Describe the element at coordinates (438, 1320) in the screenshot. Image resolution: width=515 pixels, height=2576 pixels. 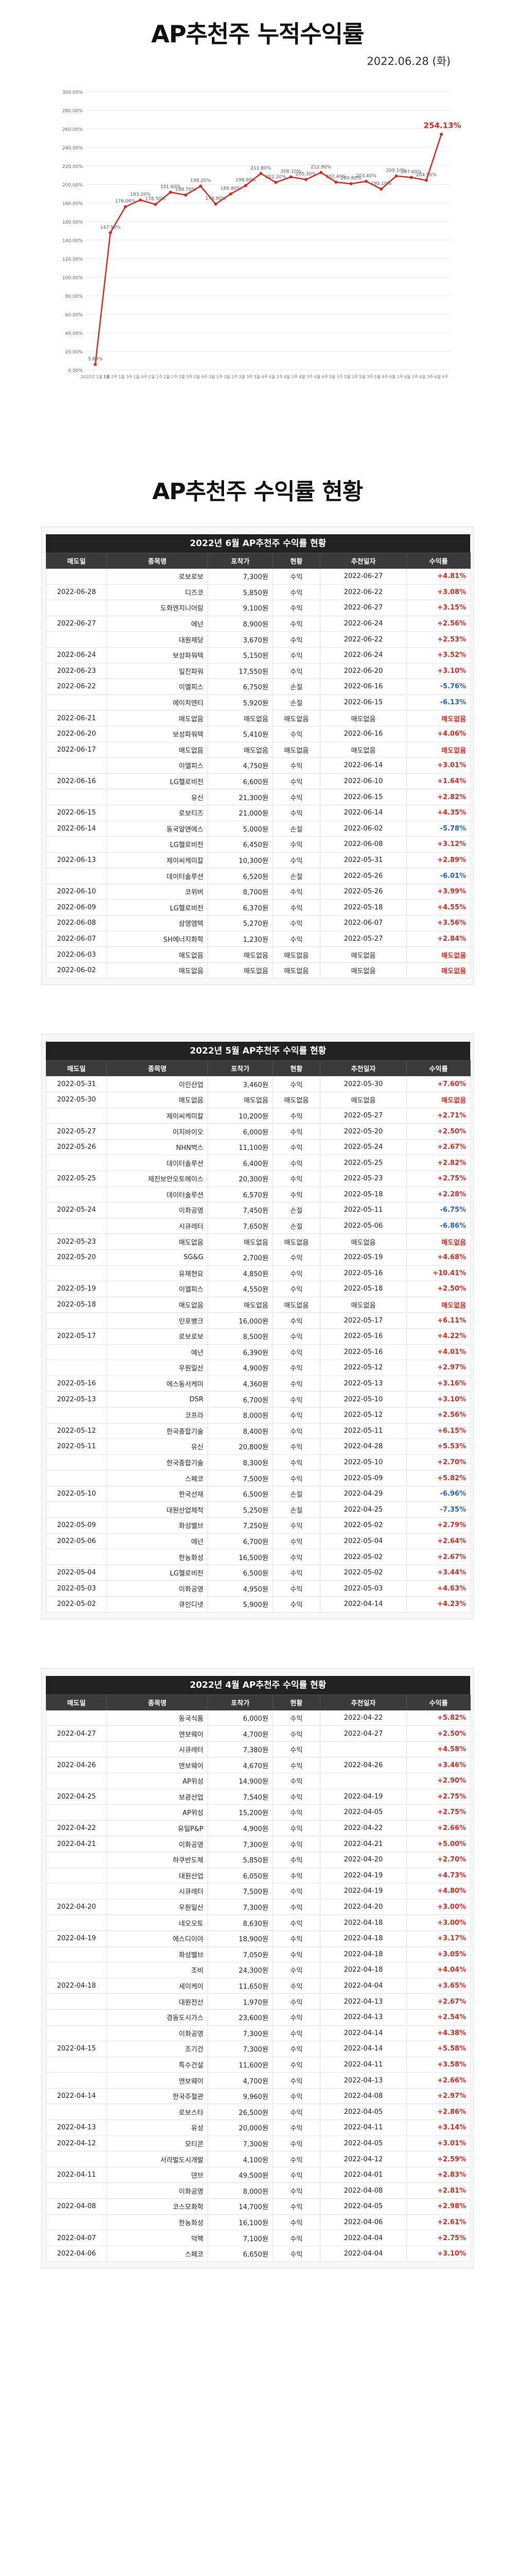
I see `return-cell: +6.11%` at that location.